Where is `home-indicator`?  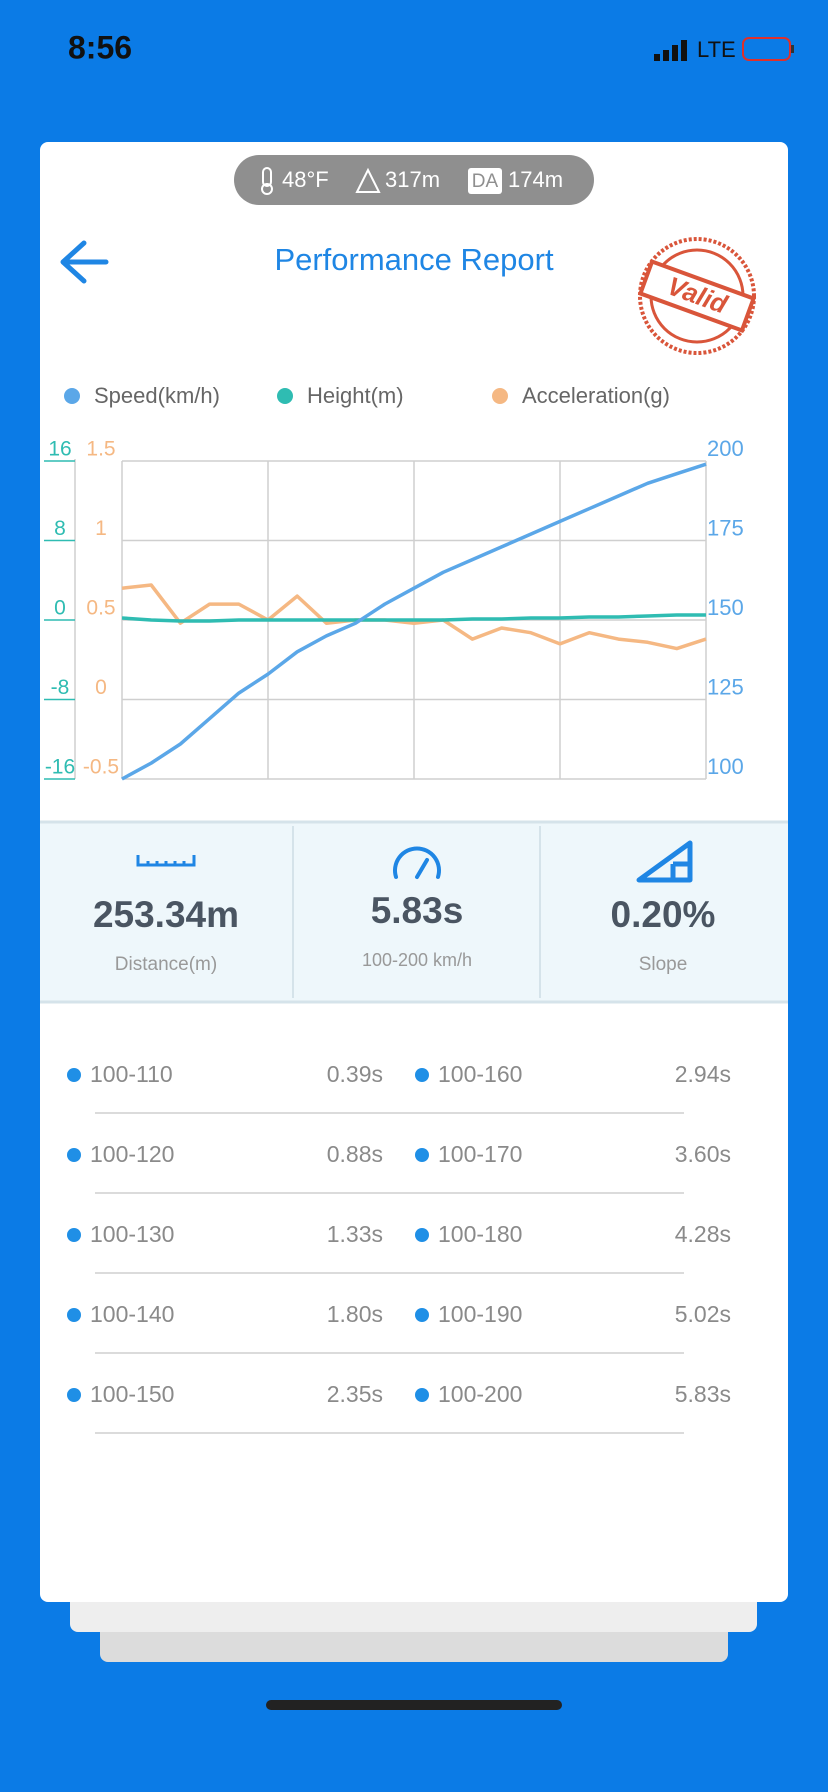 home-indicator is located at coordinates (414, 1705).